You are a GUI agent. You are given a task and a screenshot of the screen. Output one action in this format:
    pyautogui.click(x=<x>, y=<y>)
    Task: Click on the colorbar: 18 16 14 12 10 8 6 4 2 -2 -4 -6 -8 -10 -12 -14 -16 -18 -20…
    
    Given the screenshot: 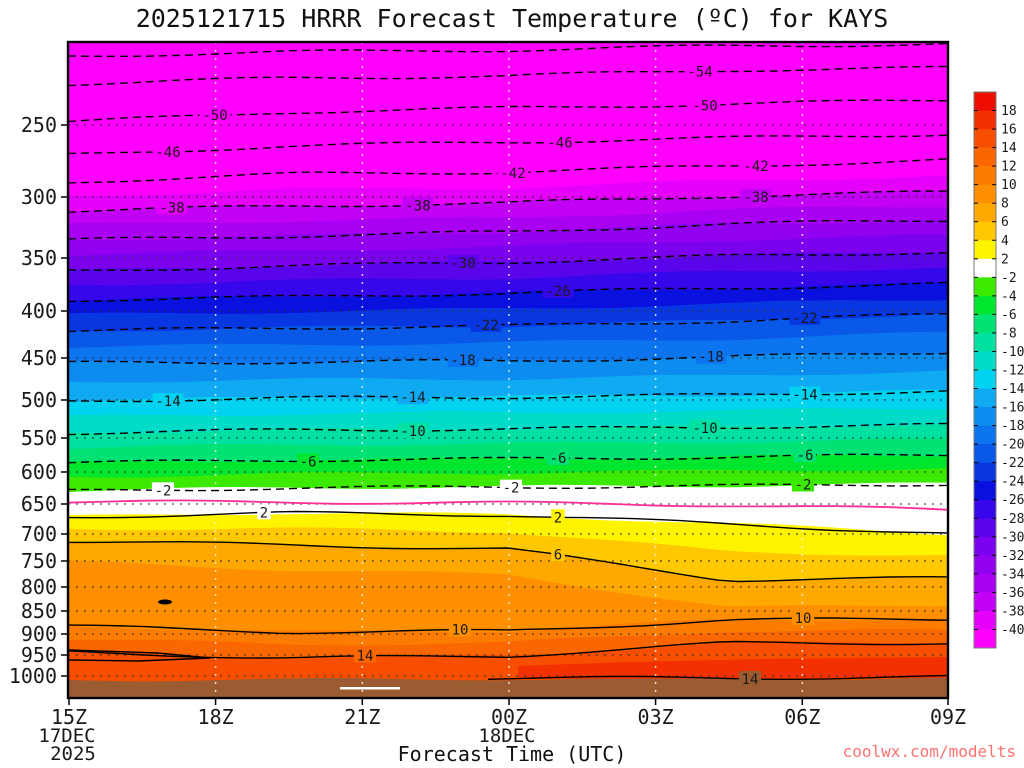 What is the action you would take?
    pyautogui.click(x=998, y=370)
    